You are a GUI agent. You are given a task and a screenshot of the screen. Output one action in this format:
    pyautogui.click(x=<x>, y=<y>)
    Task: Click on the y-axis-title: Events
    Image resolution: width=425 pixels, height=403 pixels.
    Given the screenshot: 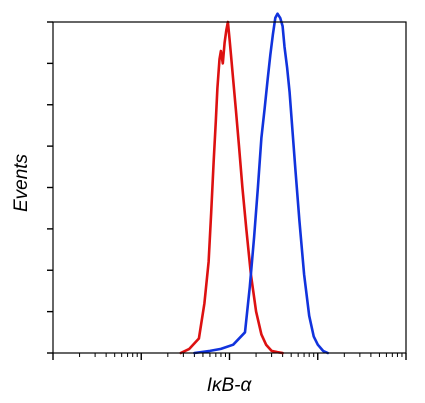 What is the action you would take?
    pyautogui.click(x=21, y=182)
    